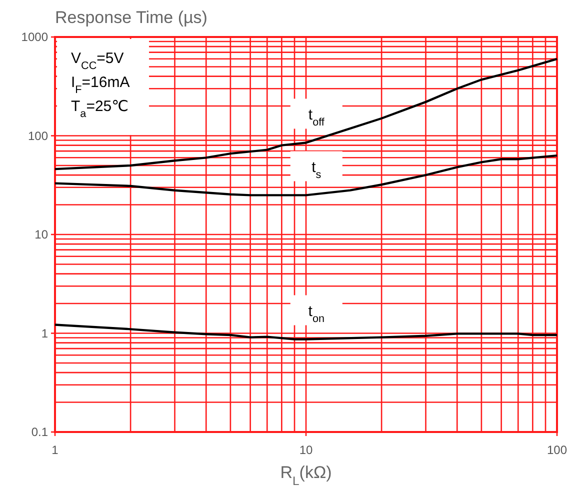 This screenshot has width=579, height=488. What do you see at coordinates (317, 170) in the screenshot?
I see `series-label: t$_{s}$` at bounding box center [317, 170].